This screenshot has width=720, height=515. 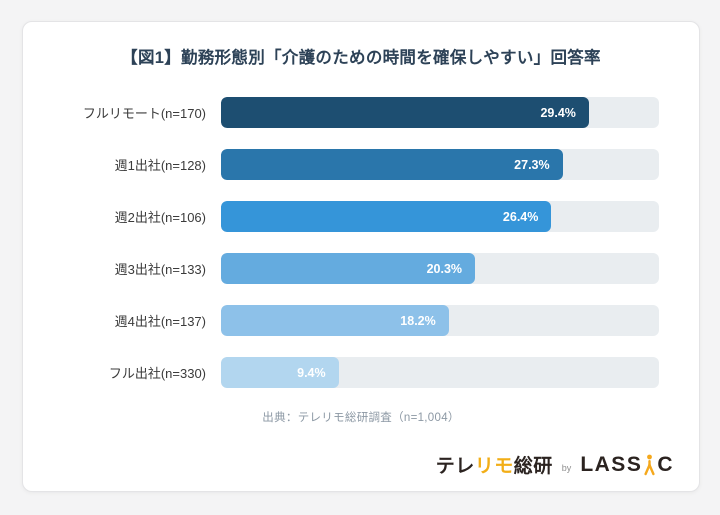 I want to click on bar-fill: 26.4%, so click(x=386, y=216).